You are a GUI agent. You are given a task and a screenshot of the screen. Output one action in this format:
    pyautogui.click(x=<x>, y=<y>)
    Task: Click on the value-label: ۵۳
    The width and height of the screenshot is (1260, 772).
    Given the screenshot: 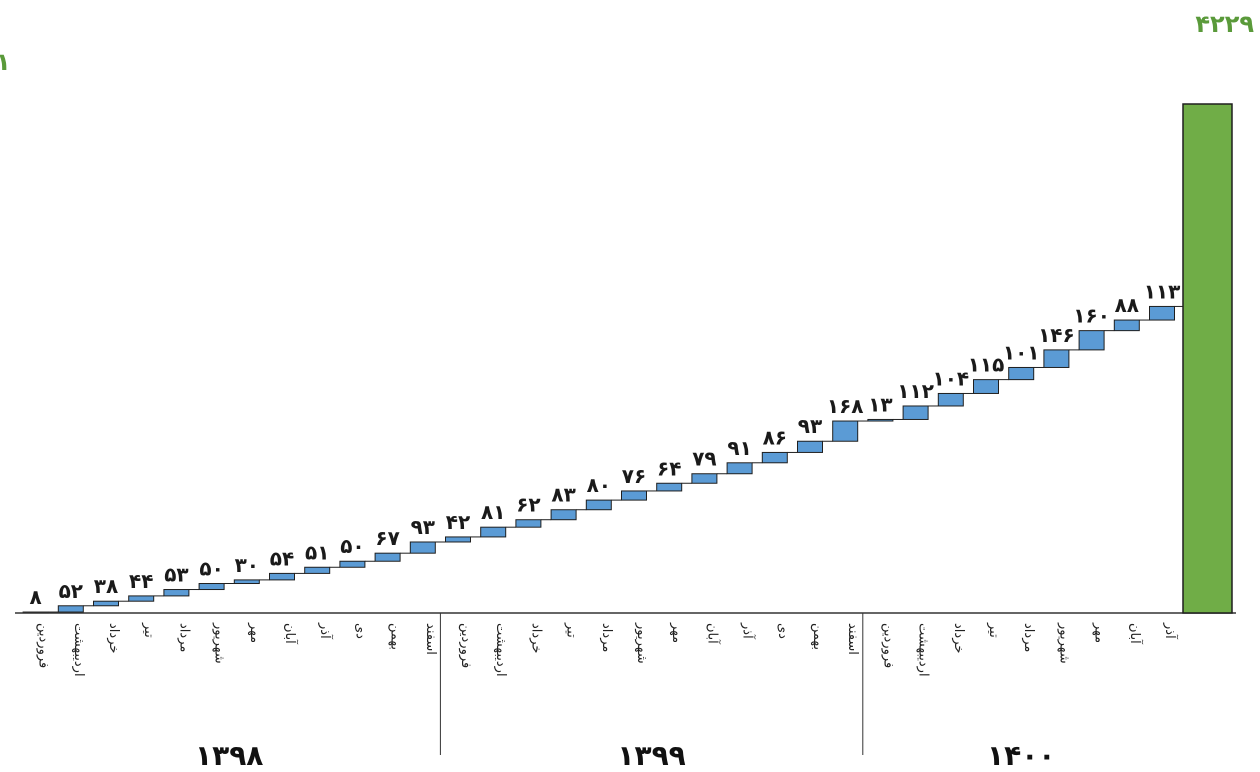 What is the action you would take?
    pyautogui.click(x=176, y=575)
    